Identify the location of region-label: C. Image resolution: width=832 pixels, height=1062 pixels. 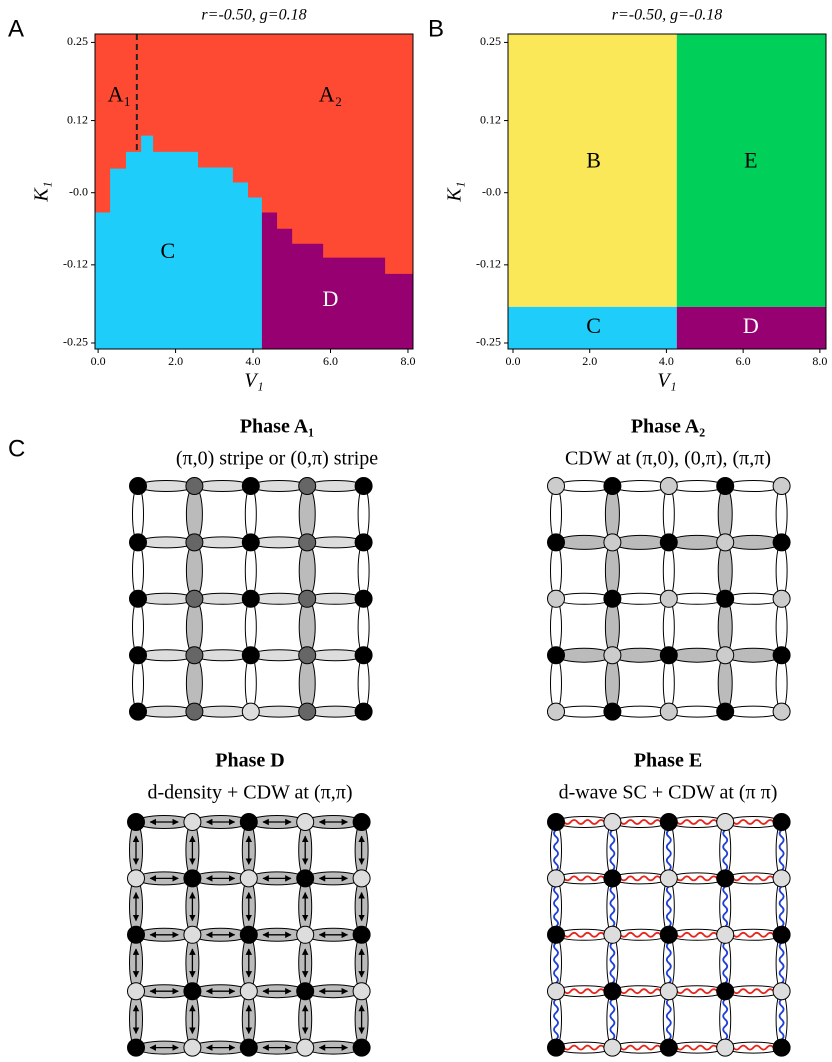
(593, 325).